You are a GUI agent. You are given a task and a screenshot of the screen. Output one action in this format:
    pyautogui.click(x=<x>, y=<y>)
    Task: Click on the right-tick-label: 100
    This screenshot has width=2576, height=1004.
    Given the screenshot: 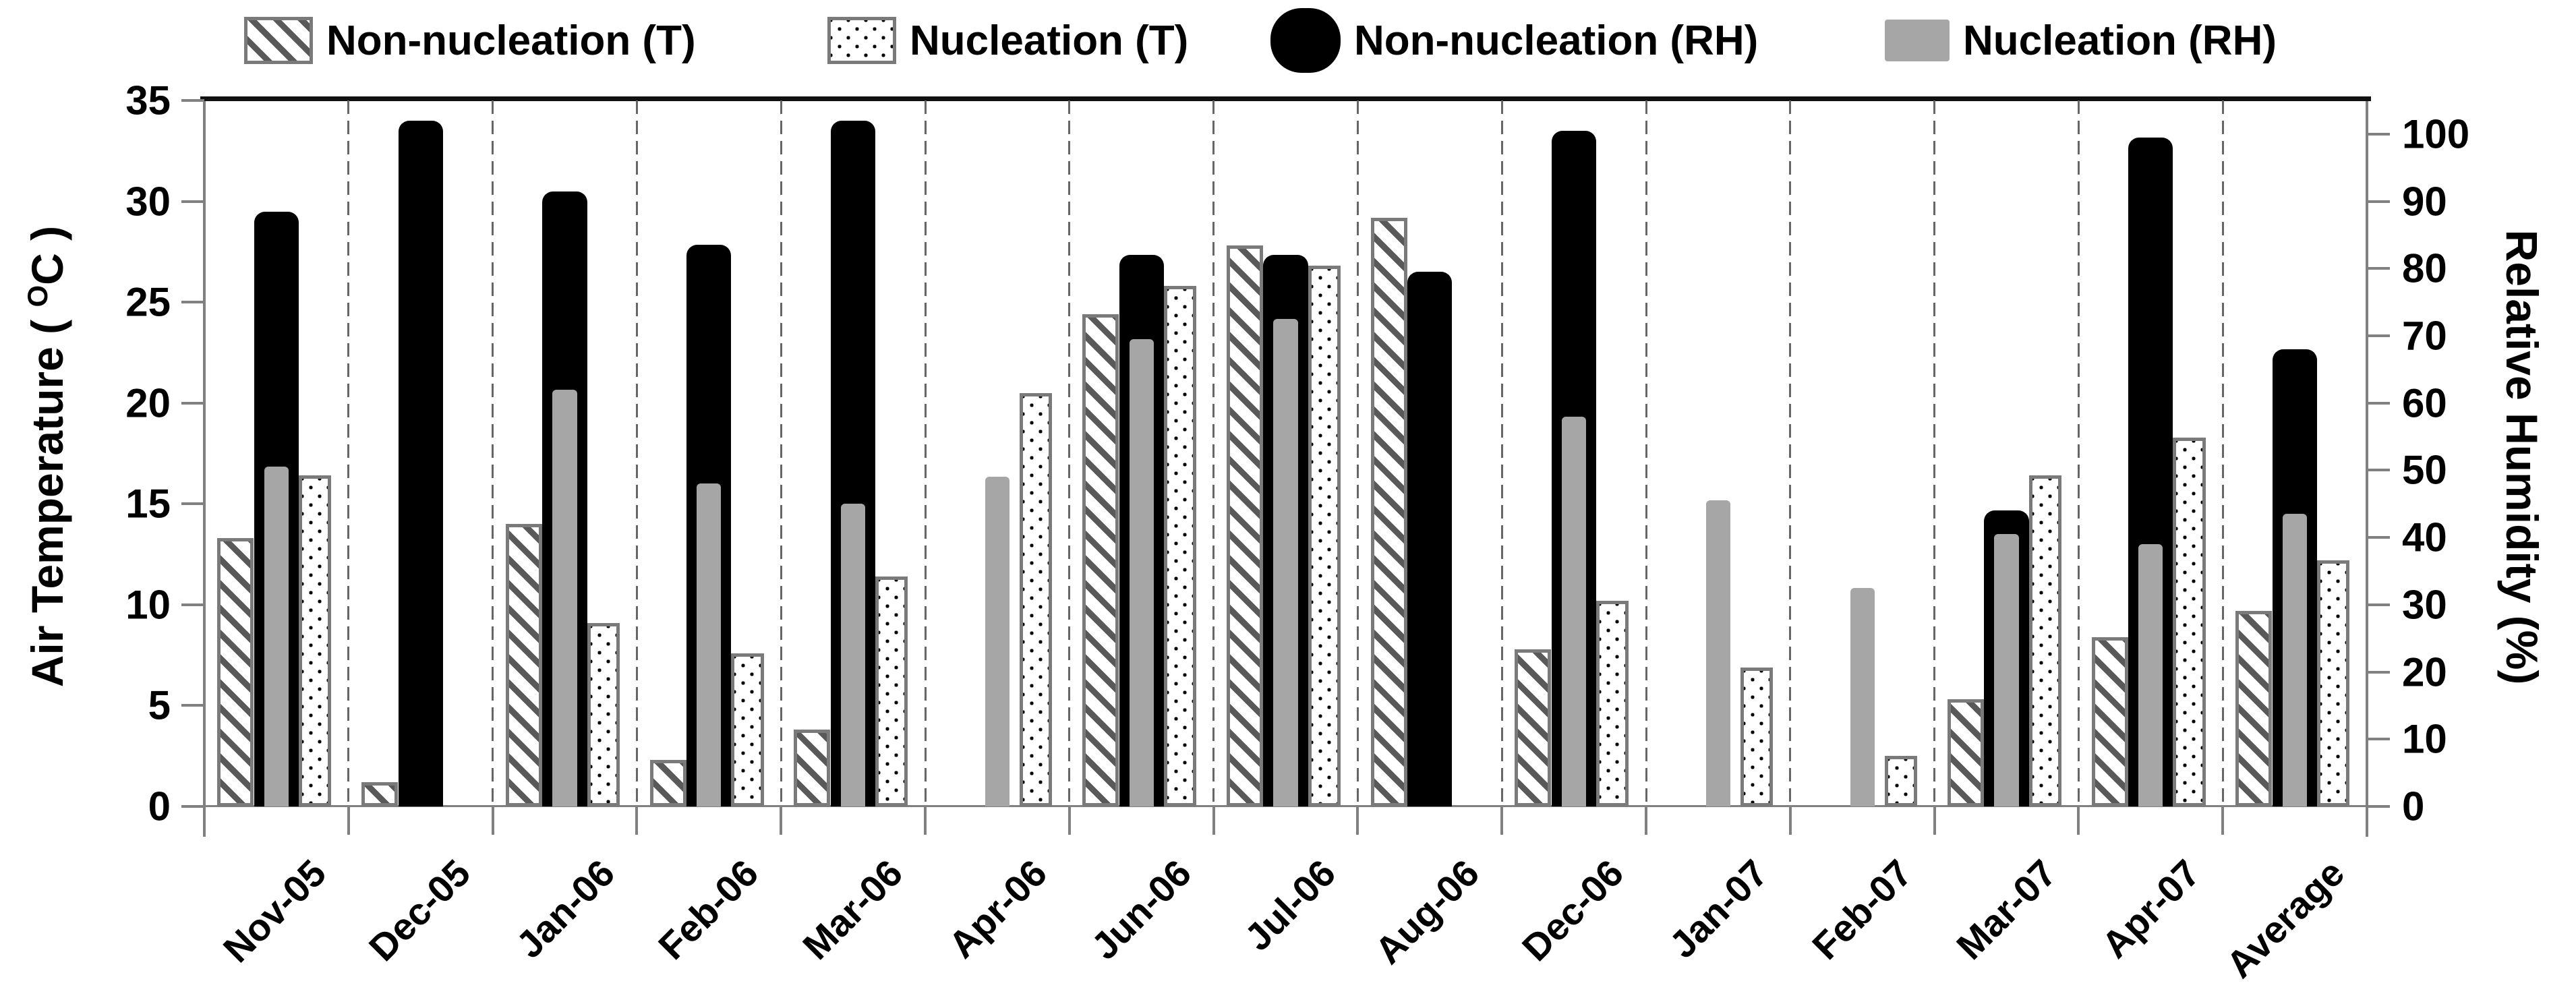 What is the action you would take?
    pyautogui.click(x=2436, y=134)
    